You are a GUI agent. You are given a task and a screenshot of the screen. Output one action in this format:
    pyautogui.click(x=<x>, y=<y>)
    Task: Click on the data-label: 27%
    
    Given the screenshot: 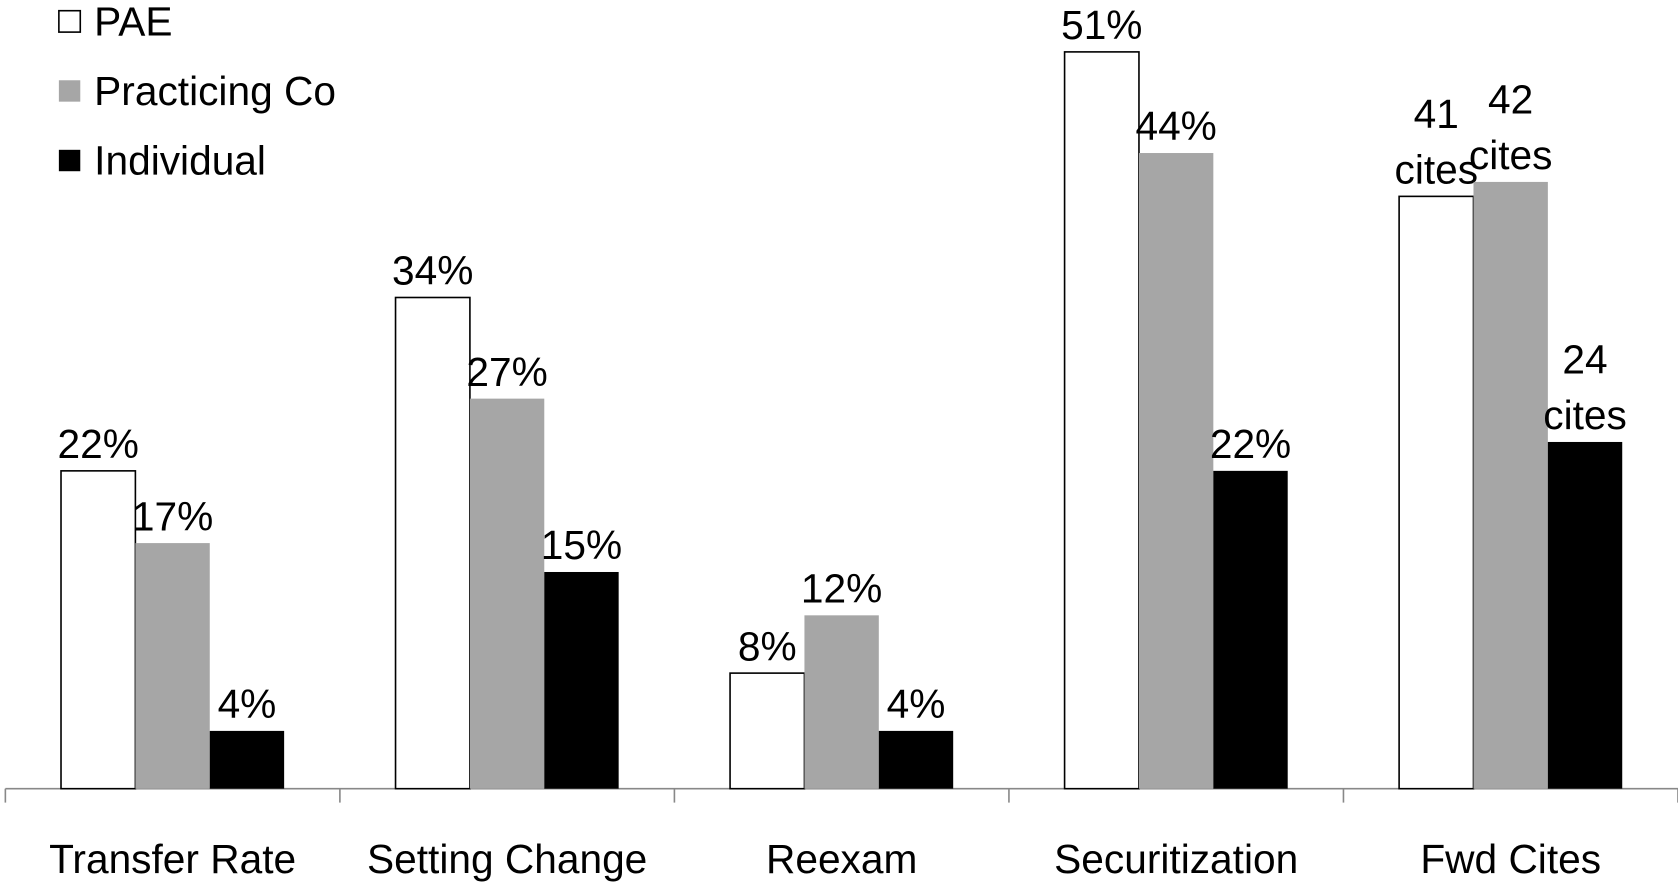 What is the action you would take?
    pyautogui.click(x=506, y=372)
    